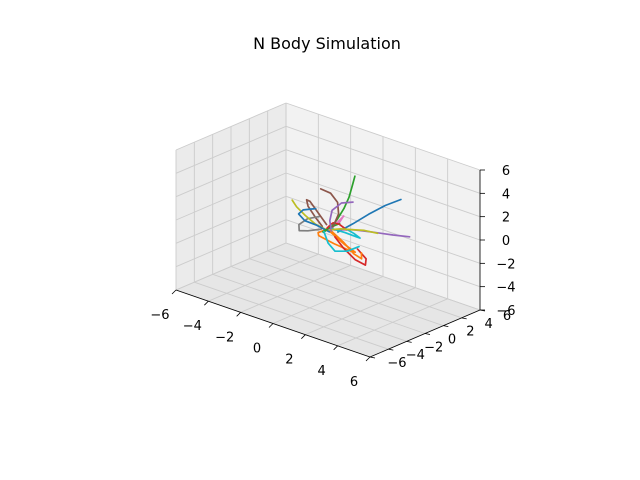  Describe the element at coordinates (507, 316) in the screenshot. I see `y-tick-label: 6` at that location.